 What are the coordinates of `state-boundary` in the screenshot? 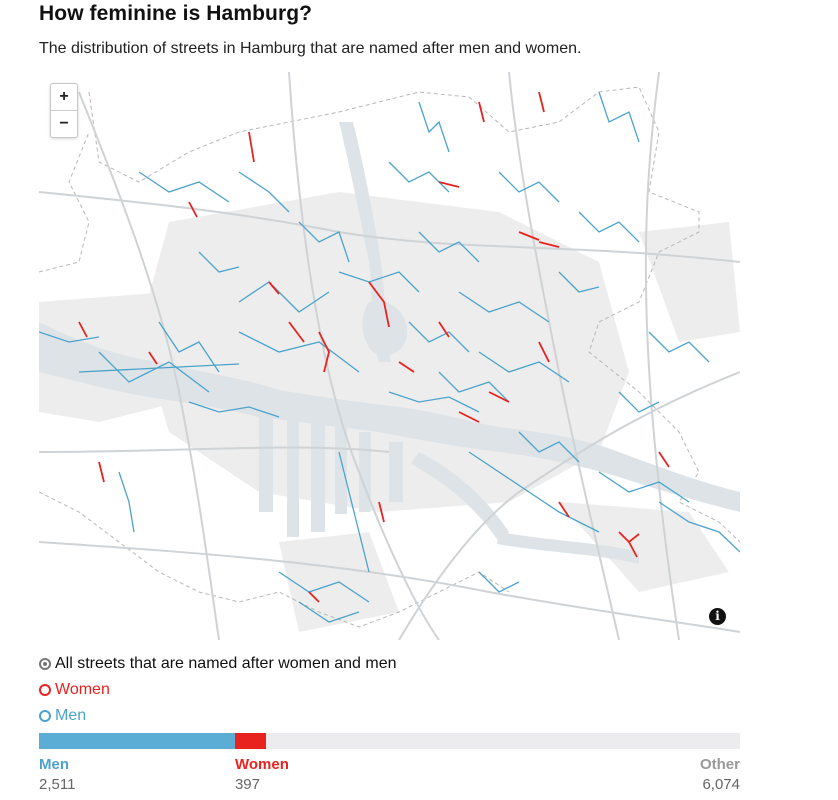 It's located at (274, 559).